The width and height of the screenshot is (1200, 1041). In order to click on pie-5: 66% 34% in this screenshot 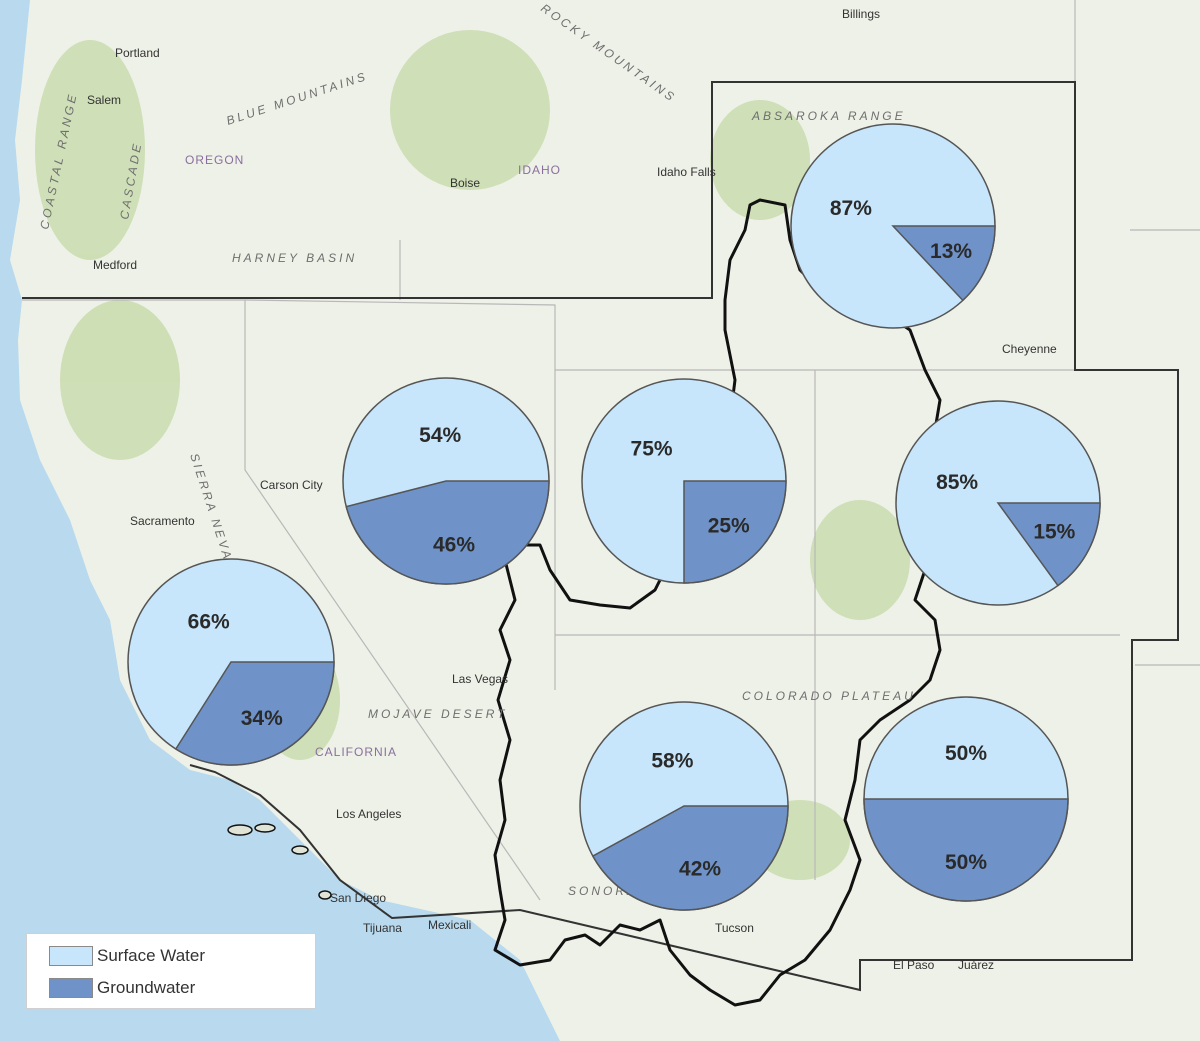, I will do `click(231, 662)`.